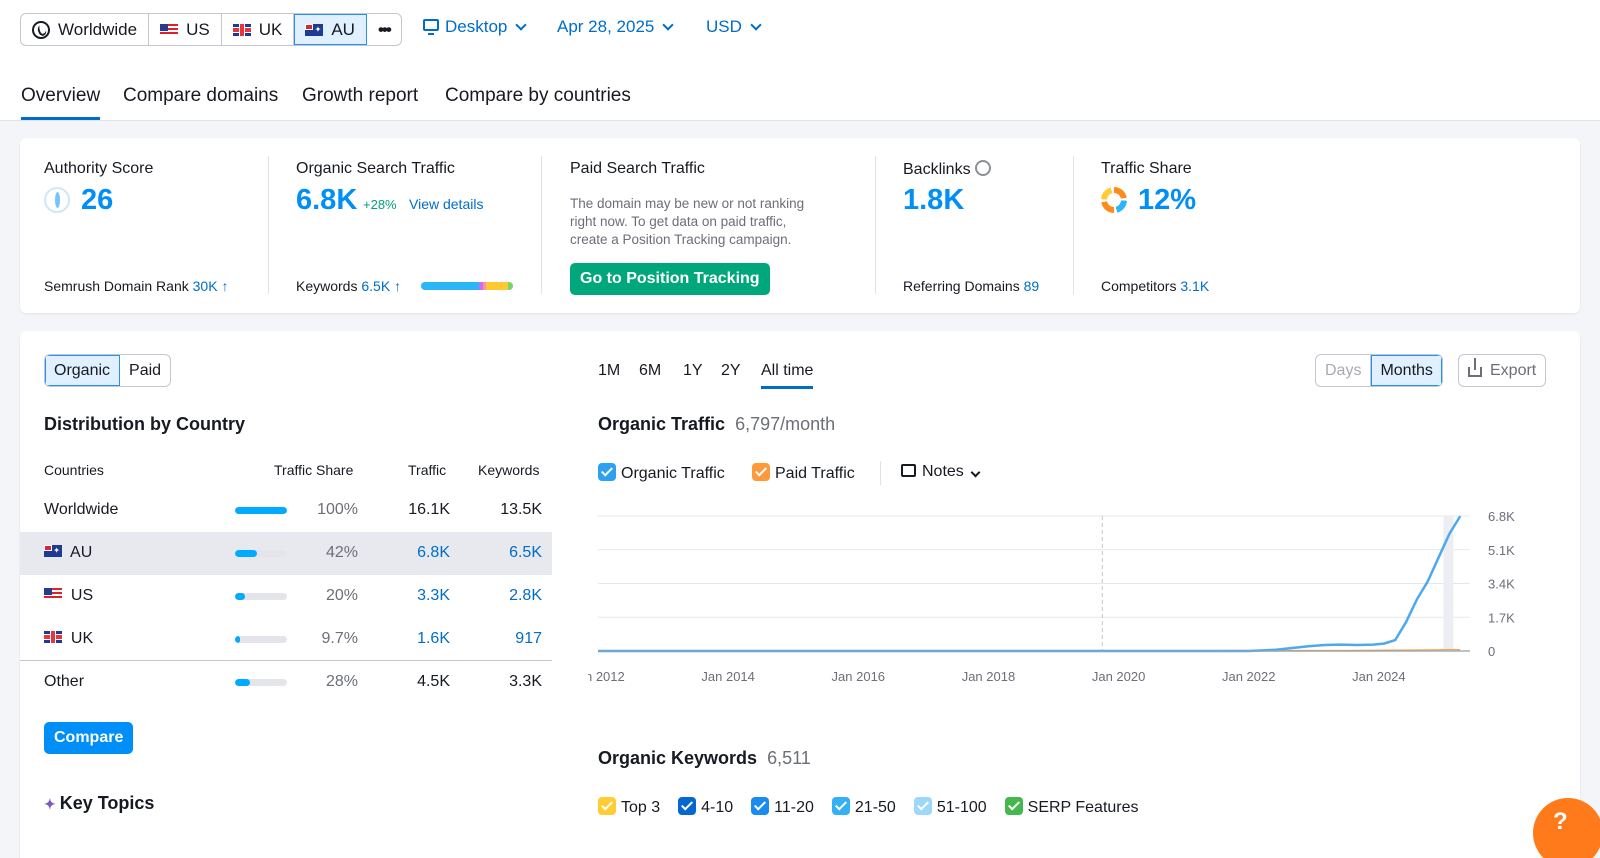 The height and width of the screenshot is (858, 1600). I want to click on tab-growth-report: Growth report, so click(360, 95).